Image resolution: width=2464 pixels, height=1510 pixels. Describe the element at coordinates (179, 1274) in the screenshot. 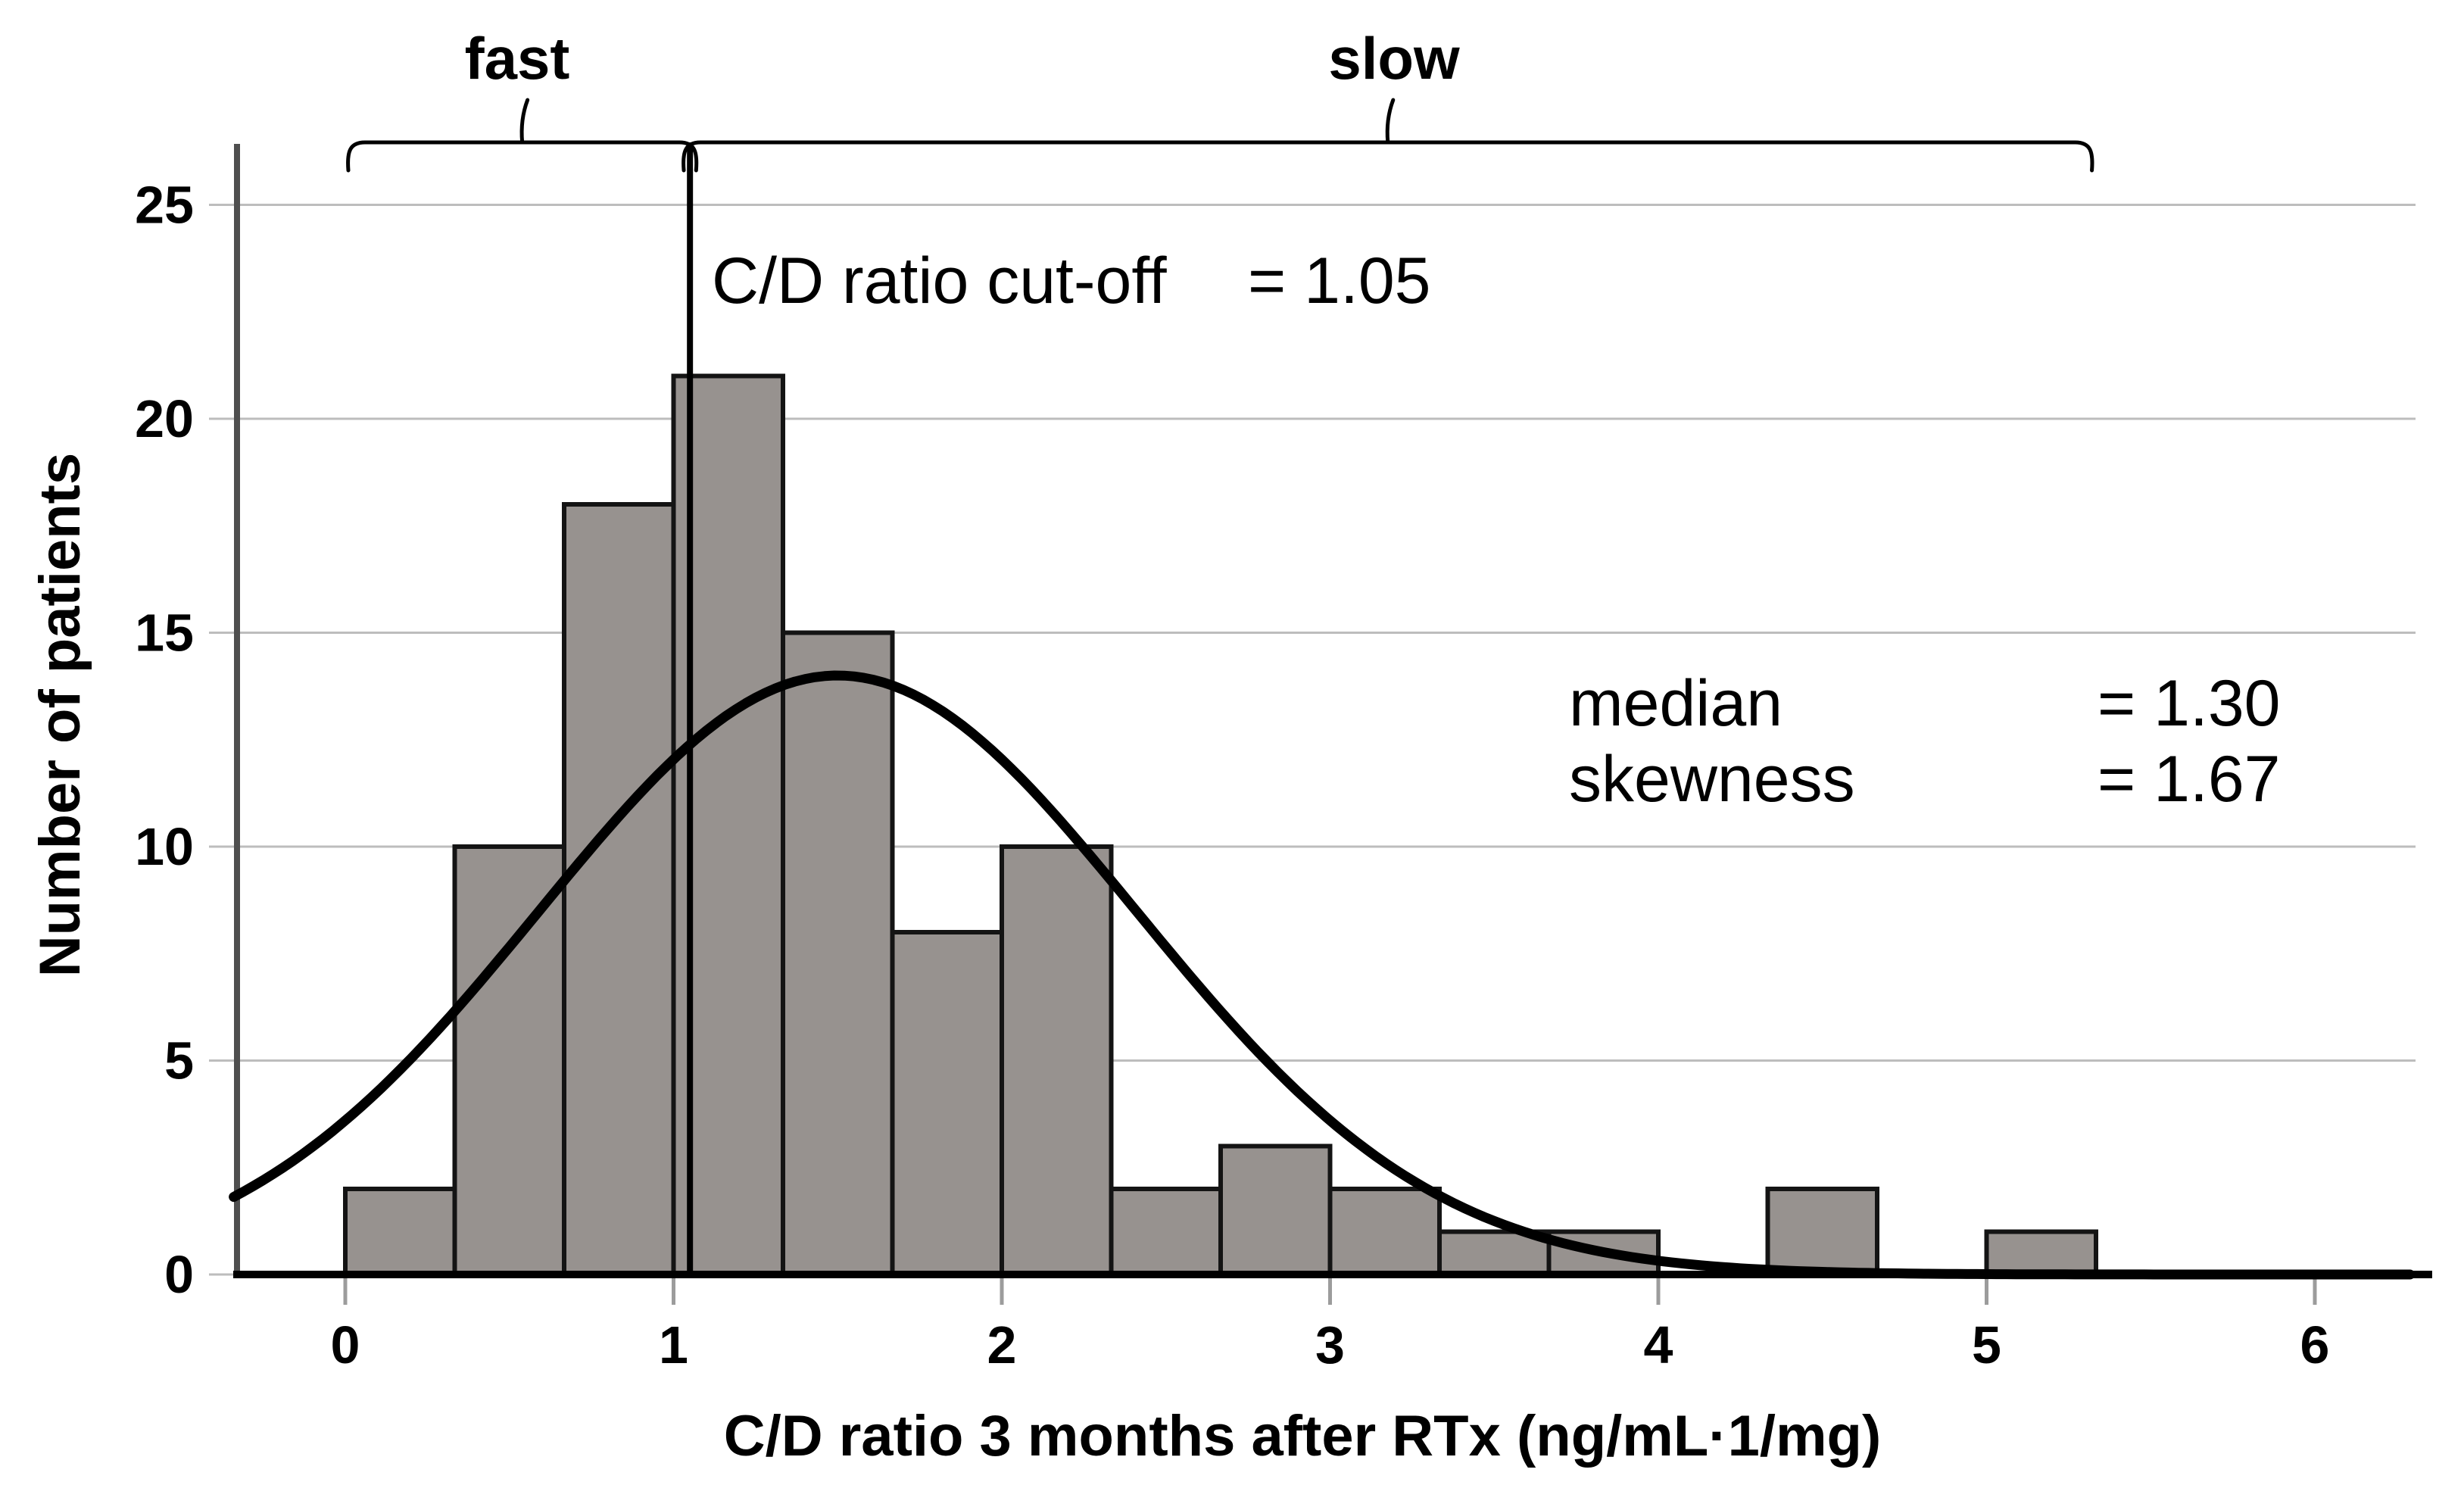

I see `y-tick-label: 0` at that location.